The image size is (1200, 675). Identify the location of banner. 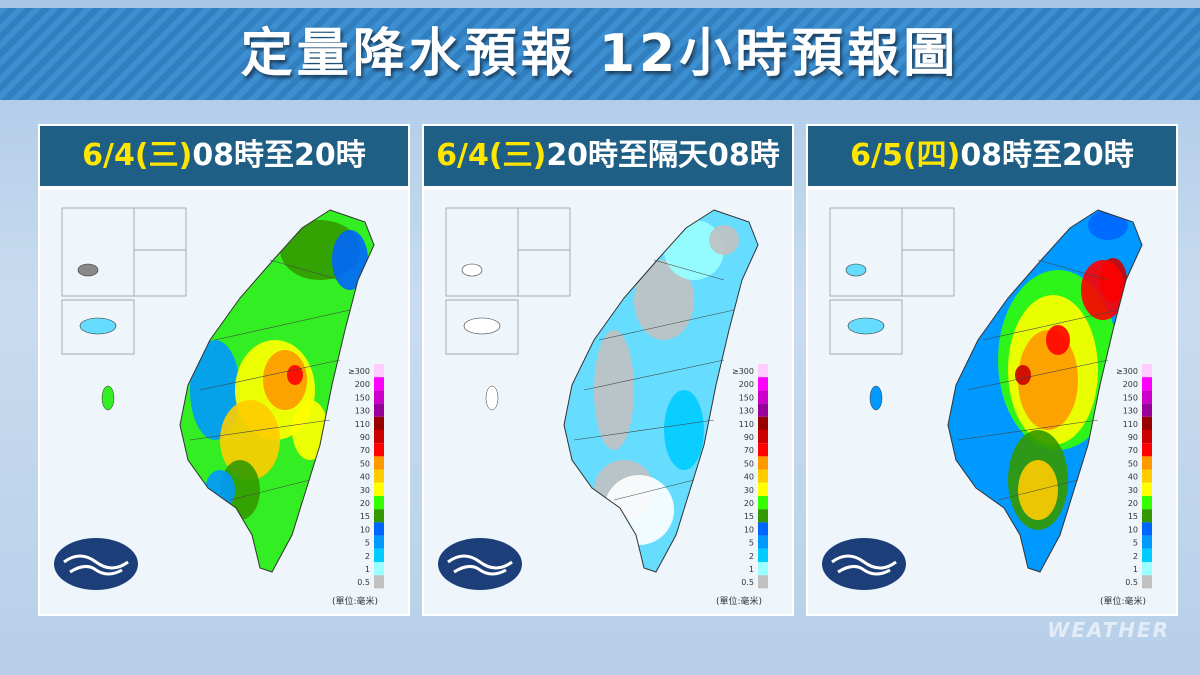
(600, 54).